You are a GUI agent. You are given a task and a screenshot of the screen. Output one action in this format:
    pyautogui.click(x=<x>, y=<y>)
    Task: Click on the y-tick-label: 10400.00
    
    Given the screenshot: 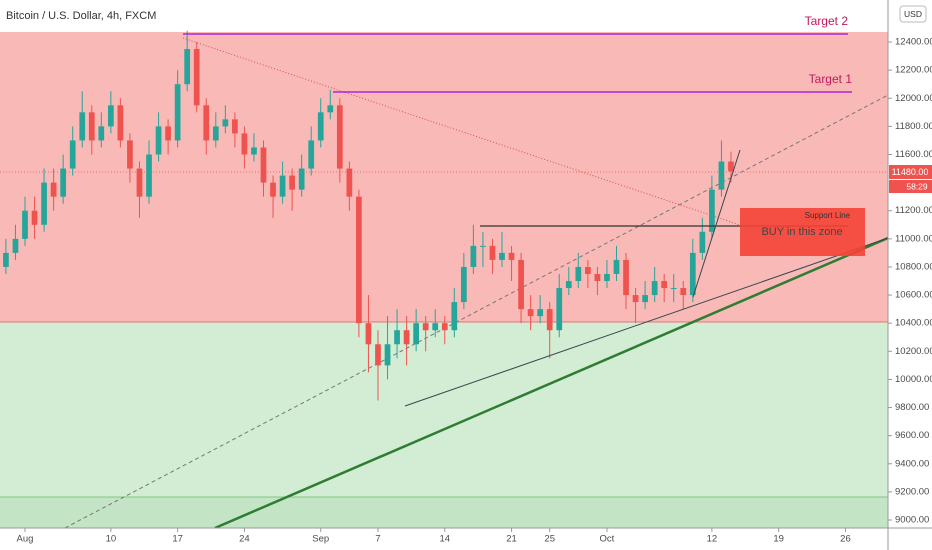 What is the action you would take?
    pyautogui.click(x=913, y=323)
    